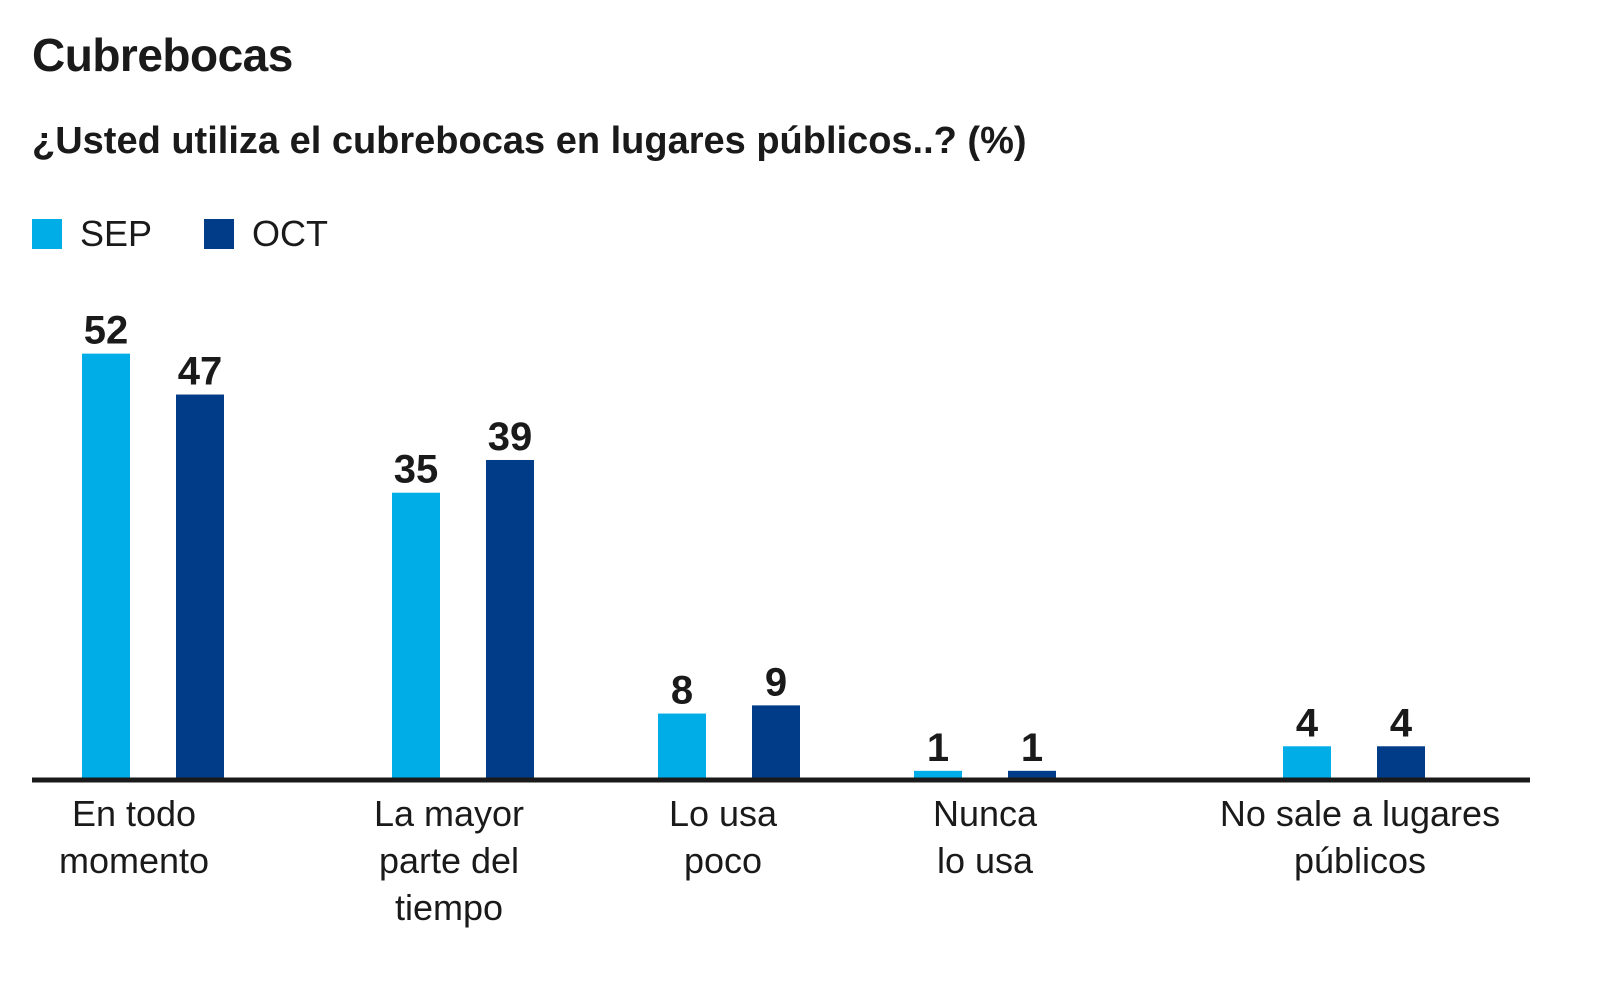  I want to click on value-label-oct-4: 4, so click(1401, 723).